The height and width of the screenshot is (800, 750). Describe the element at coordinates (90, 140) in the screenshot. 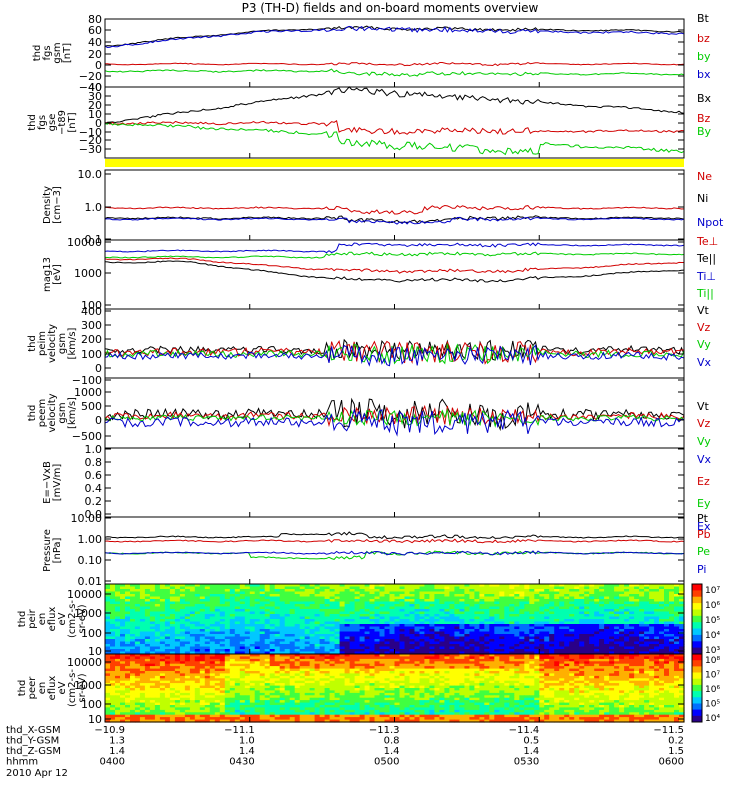

I see `y-tick-label: −20` at that location.